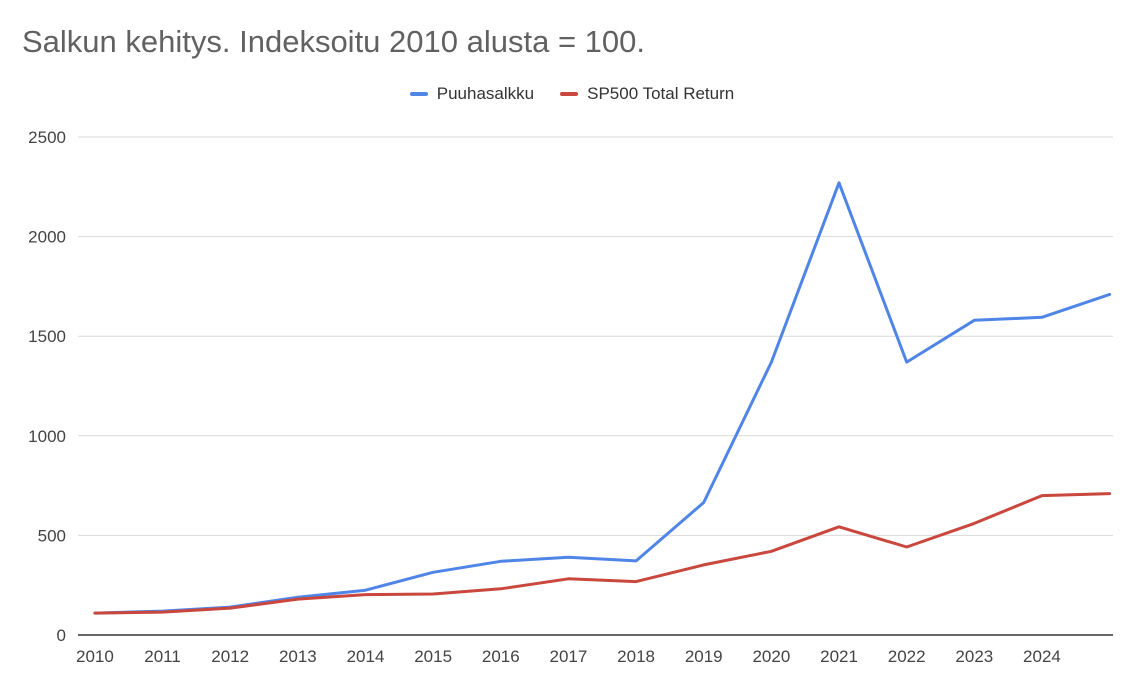  What do you see at coordinates (907, 656) in the screenshot?
I see `x-tick-label: 2022` at bounding box center [907, 656].